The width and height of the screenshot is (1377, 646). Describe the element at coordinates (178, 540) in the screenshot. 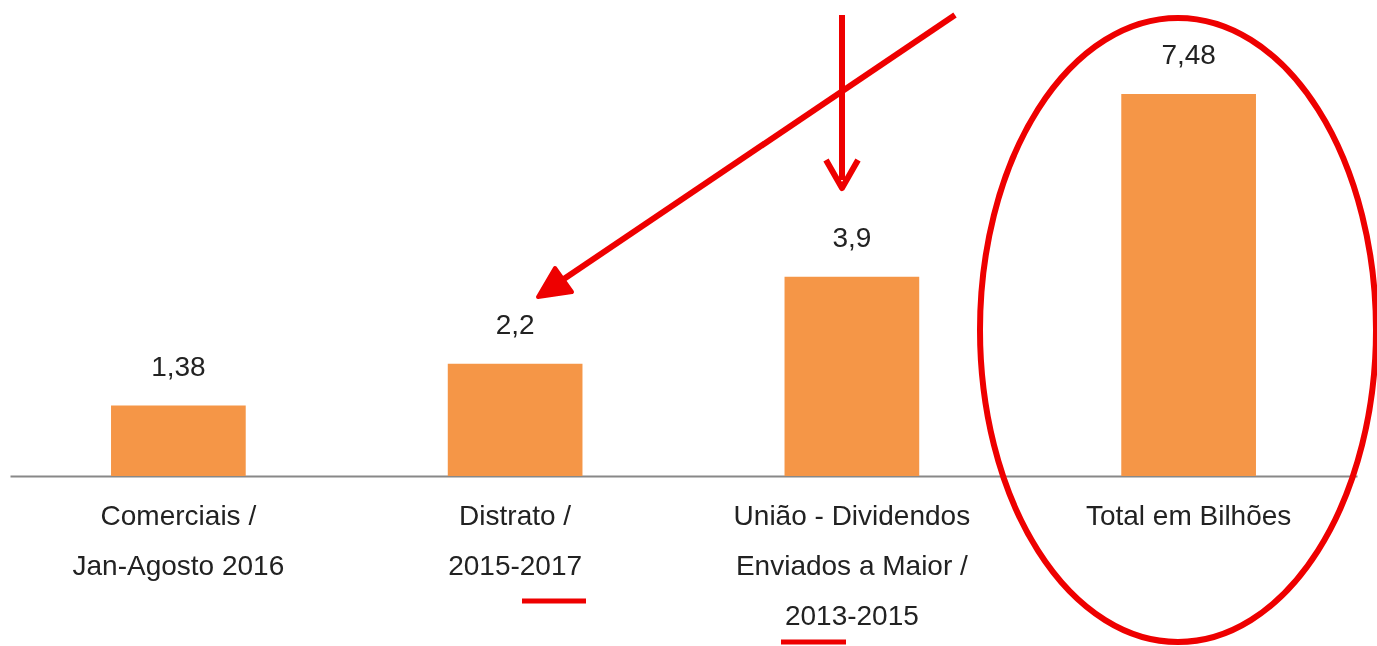

I see `x-tick-label: Comerciais / Jan-Agosto 2016` at that location.